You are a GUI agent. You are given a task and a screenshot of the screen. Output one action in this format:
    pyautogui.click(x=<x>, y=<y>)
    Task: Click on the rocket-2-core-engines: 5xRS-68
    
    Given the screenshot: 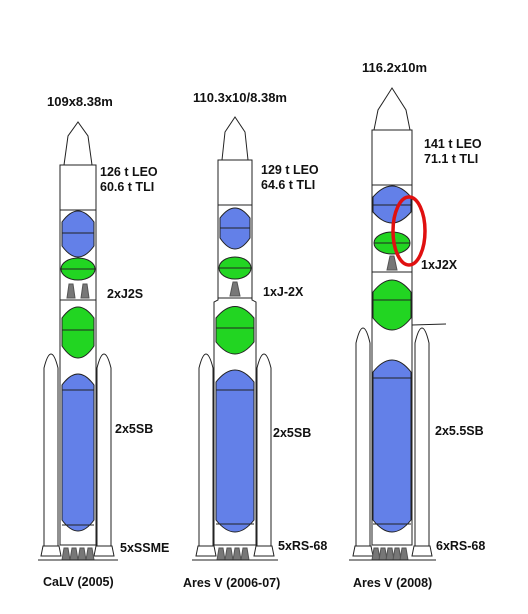 What is the action you would take?
    pyautogui.click(x=303, y=546)
    